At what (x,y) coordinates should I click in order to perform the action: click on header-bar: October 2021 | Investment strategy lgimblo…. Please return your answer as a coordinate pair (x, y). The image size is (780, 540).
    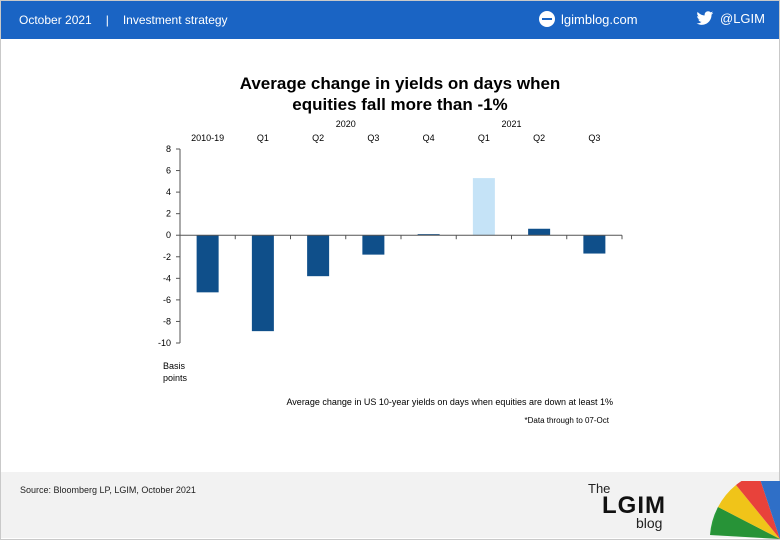
    Looking at the image, I should click on (390, 20).